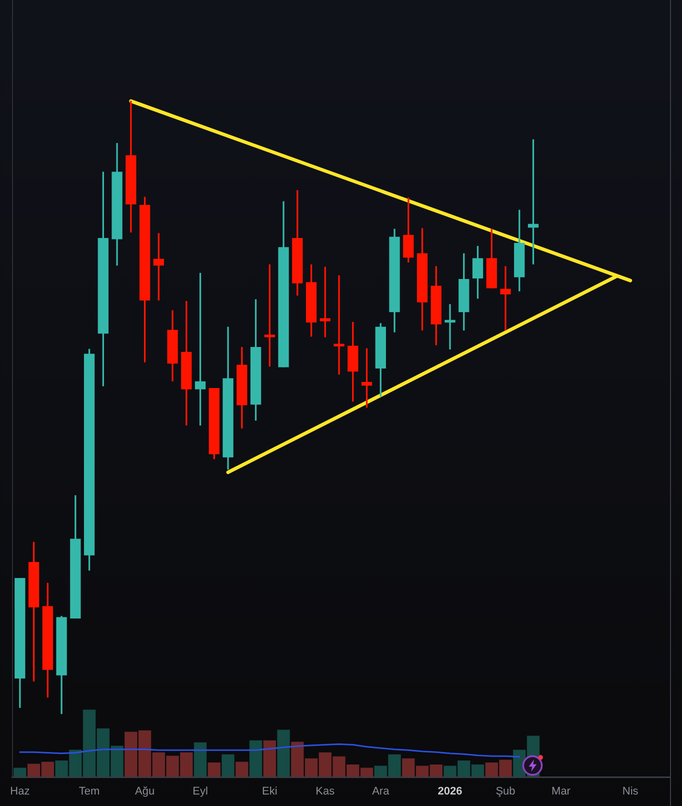  What do you see at coordinates (630, 791) in the screenshot?
I see `x-tick-label: Nis` at bounding box center [630, 791].